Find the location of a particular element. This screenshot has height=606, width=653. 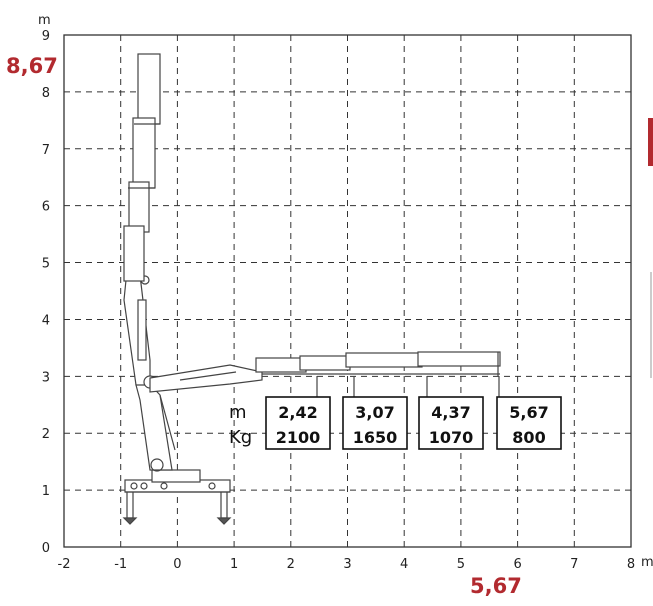

crane-column is located at coordinates (154, 425).